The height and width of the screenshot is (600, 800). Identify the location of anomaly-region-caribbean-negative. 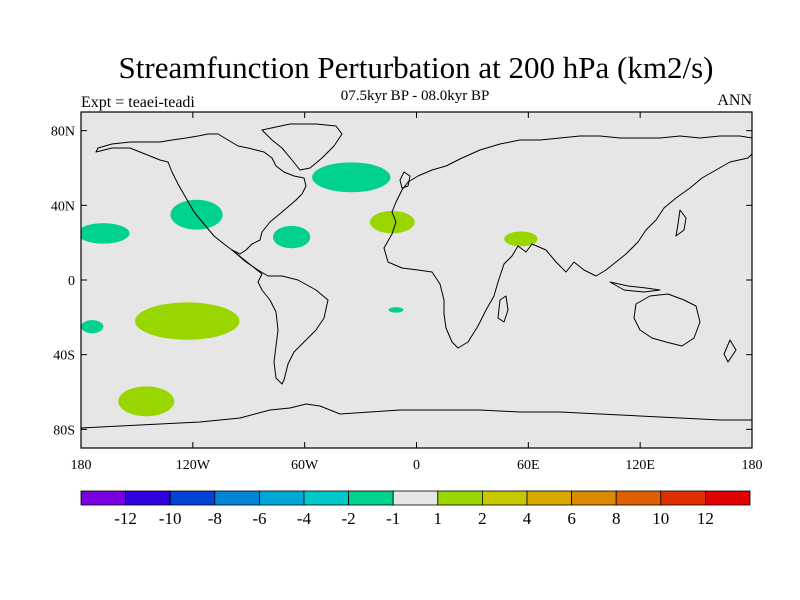
(291, 237).